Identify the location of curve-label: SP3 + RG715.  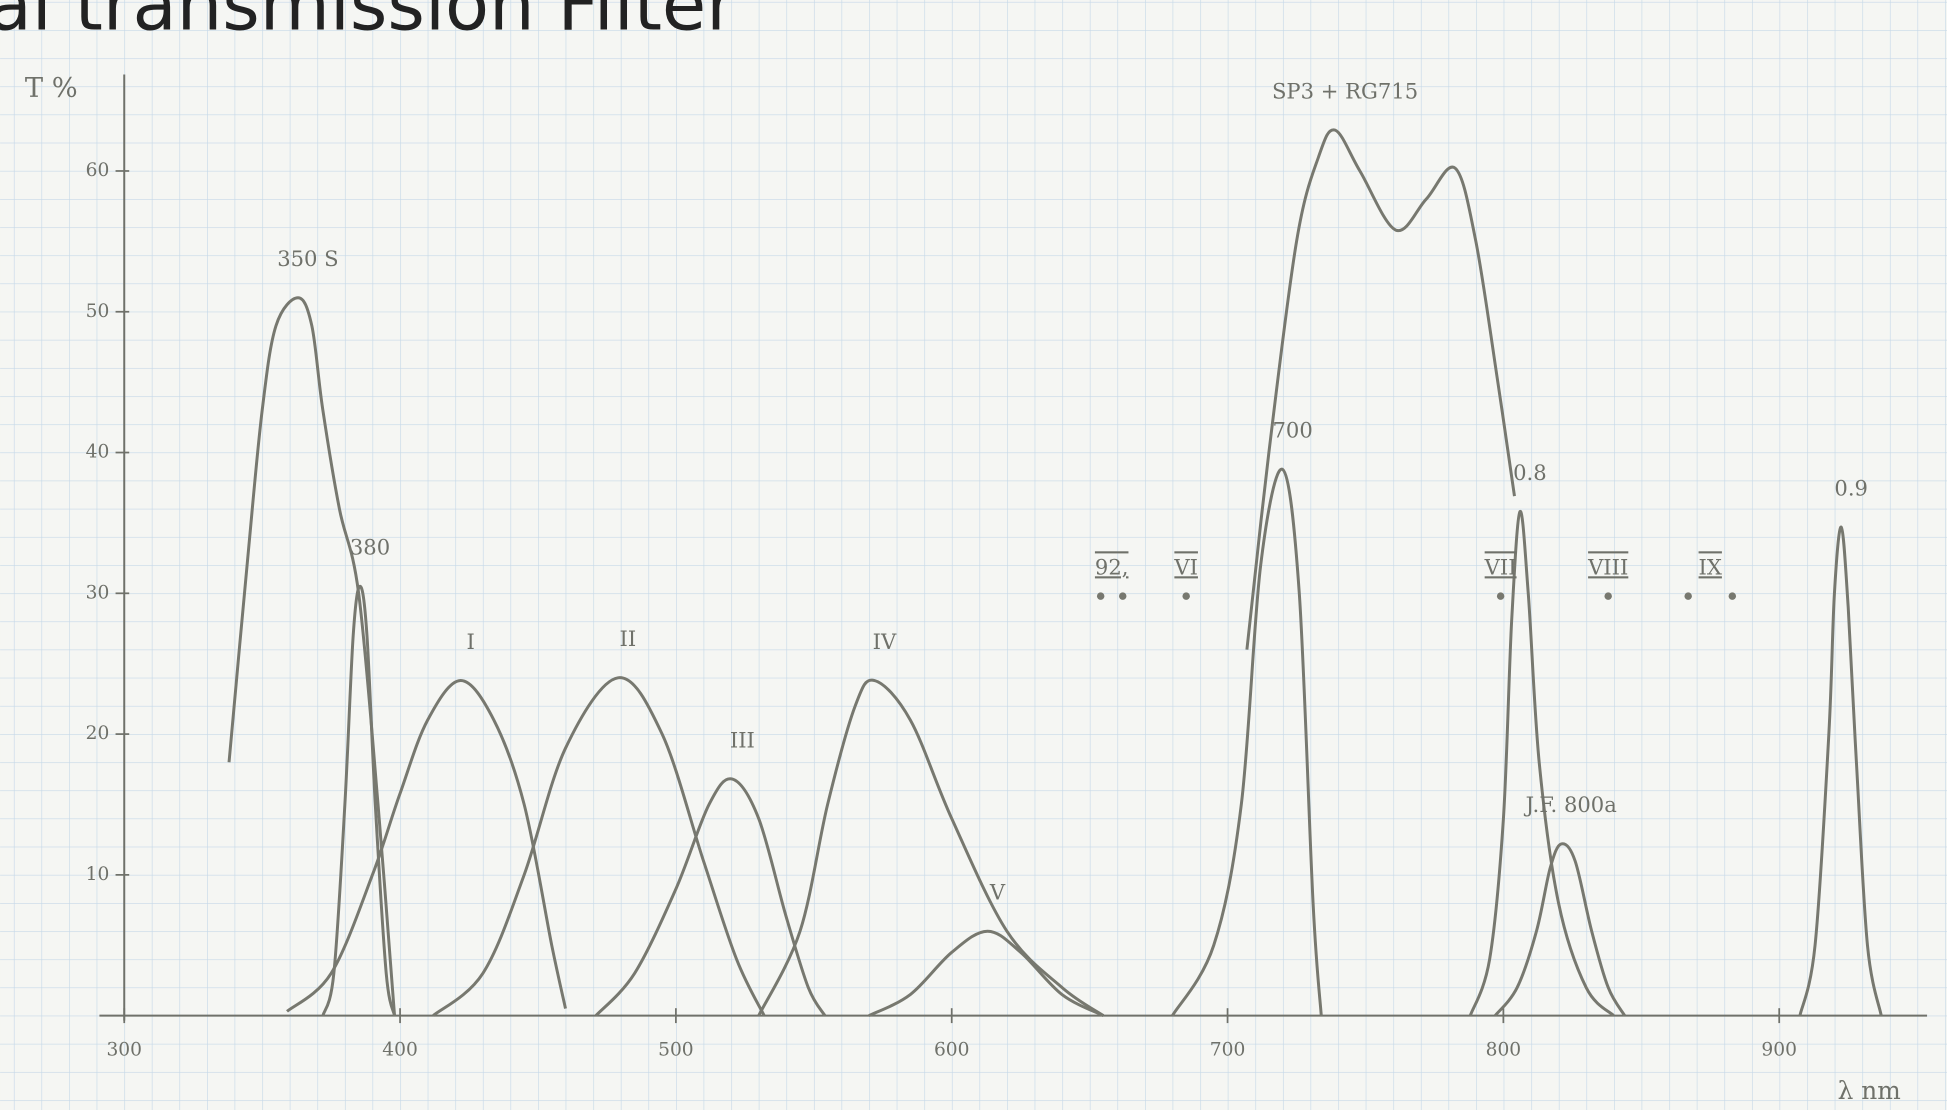
(1345, 90).